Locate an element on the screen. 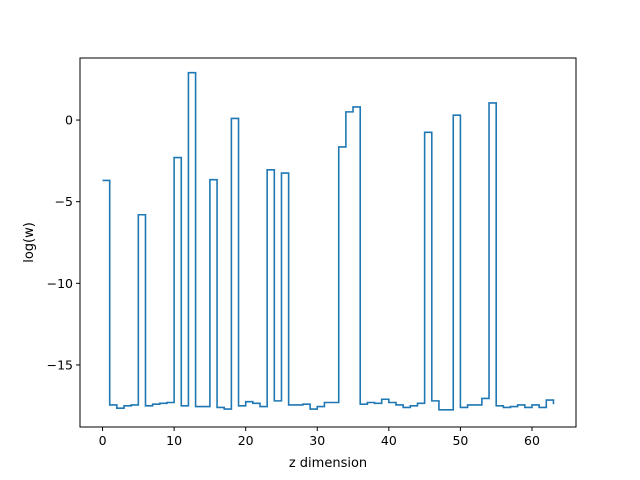  y-tick-label: −5 is located at coordinates (64, 201).